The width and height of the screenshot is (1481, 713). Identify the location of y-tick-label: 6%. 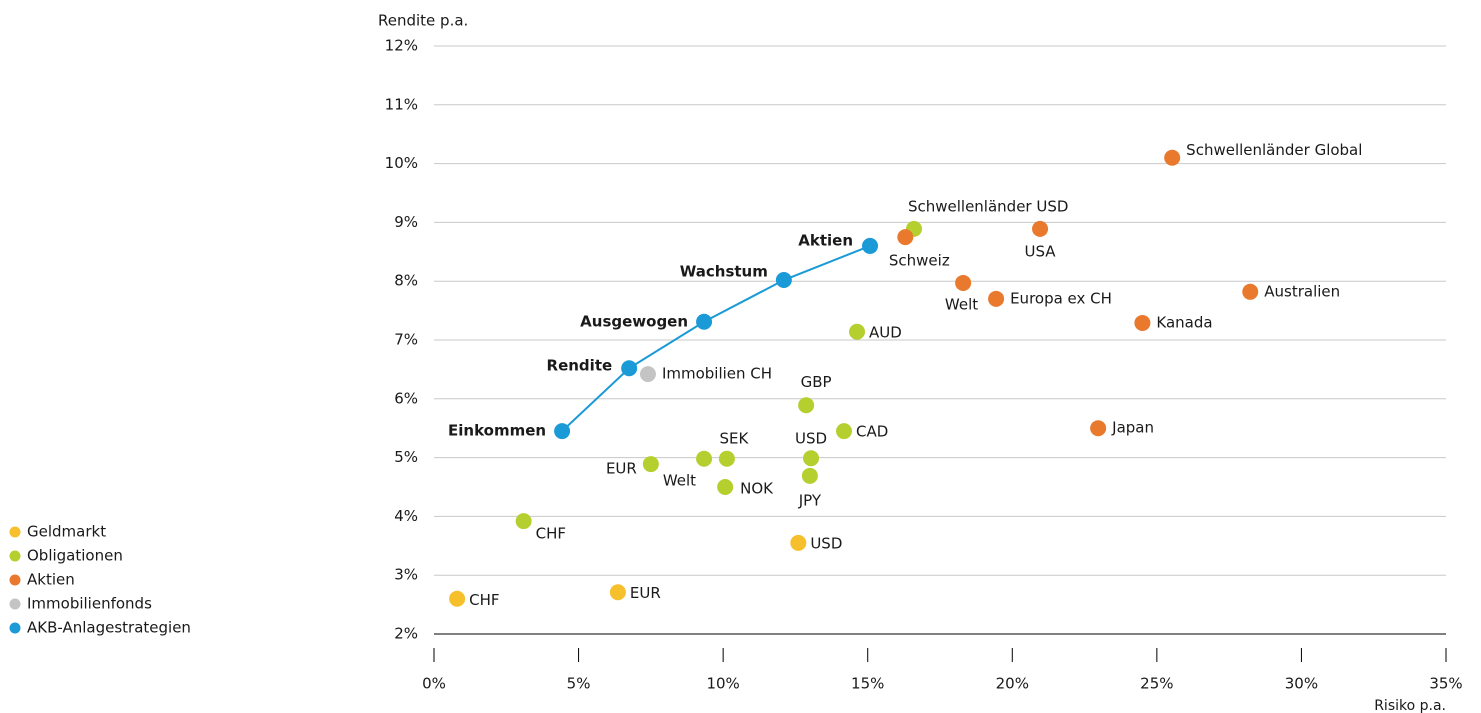
(406, 398).